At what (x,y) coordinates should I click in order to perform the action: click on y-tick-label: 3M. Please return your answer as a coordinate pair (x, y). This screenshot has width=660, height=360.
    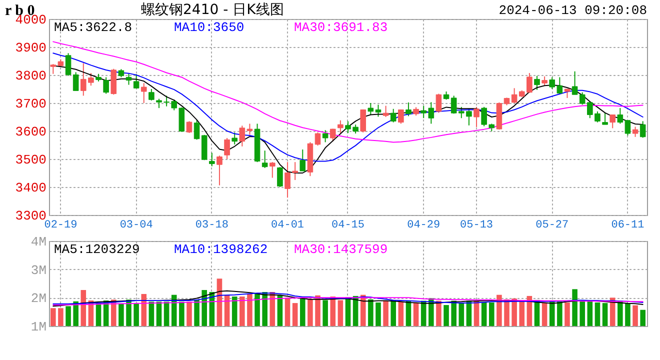
    Looking at the image, I should click on (38, 270).